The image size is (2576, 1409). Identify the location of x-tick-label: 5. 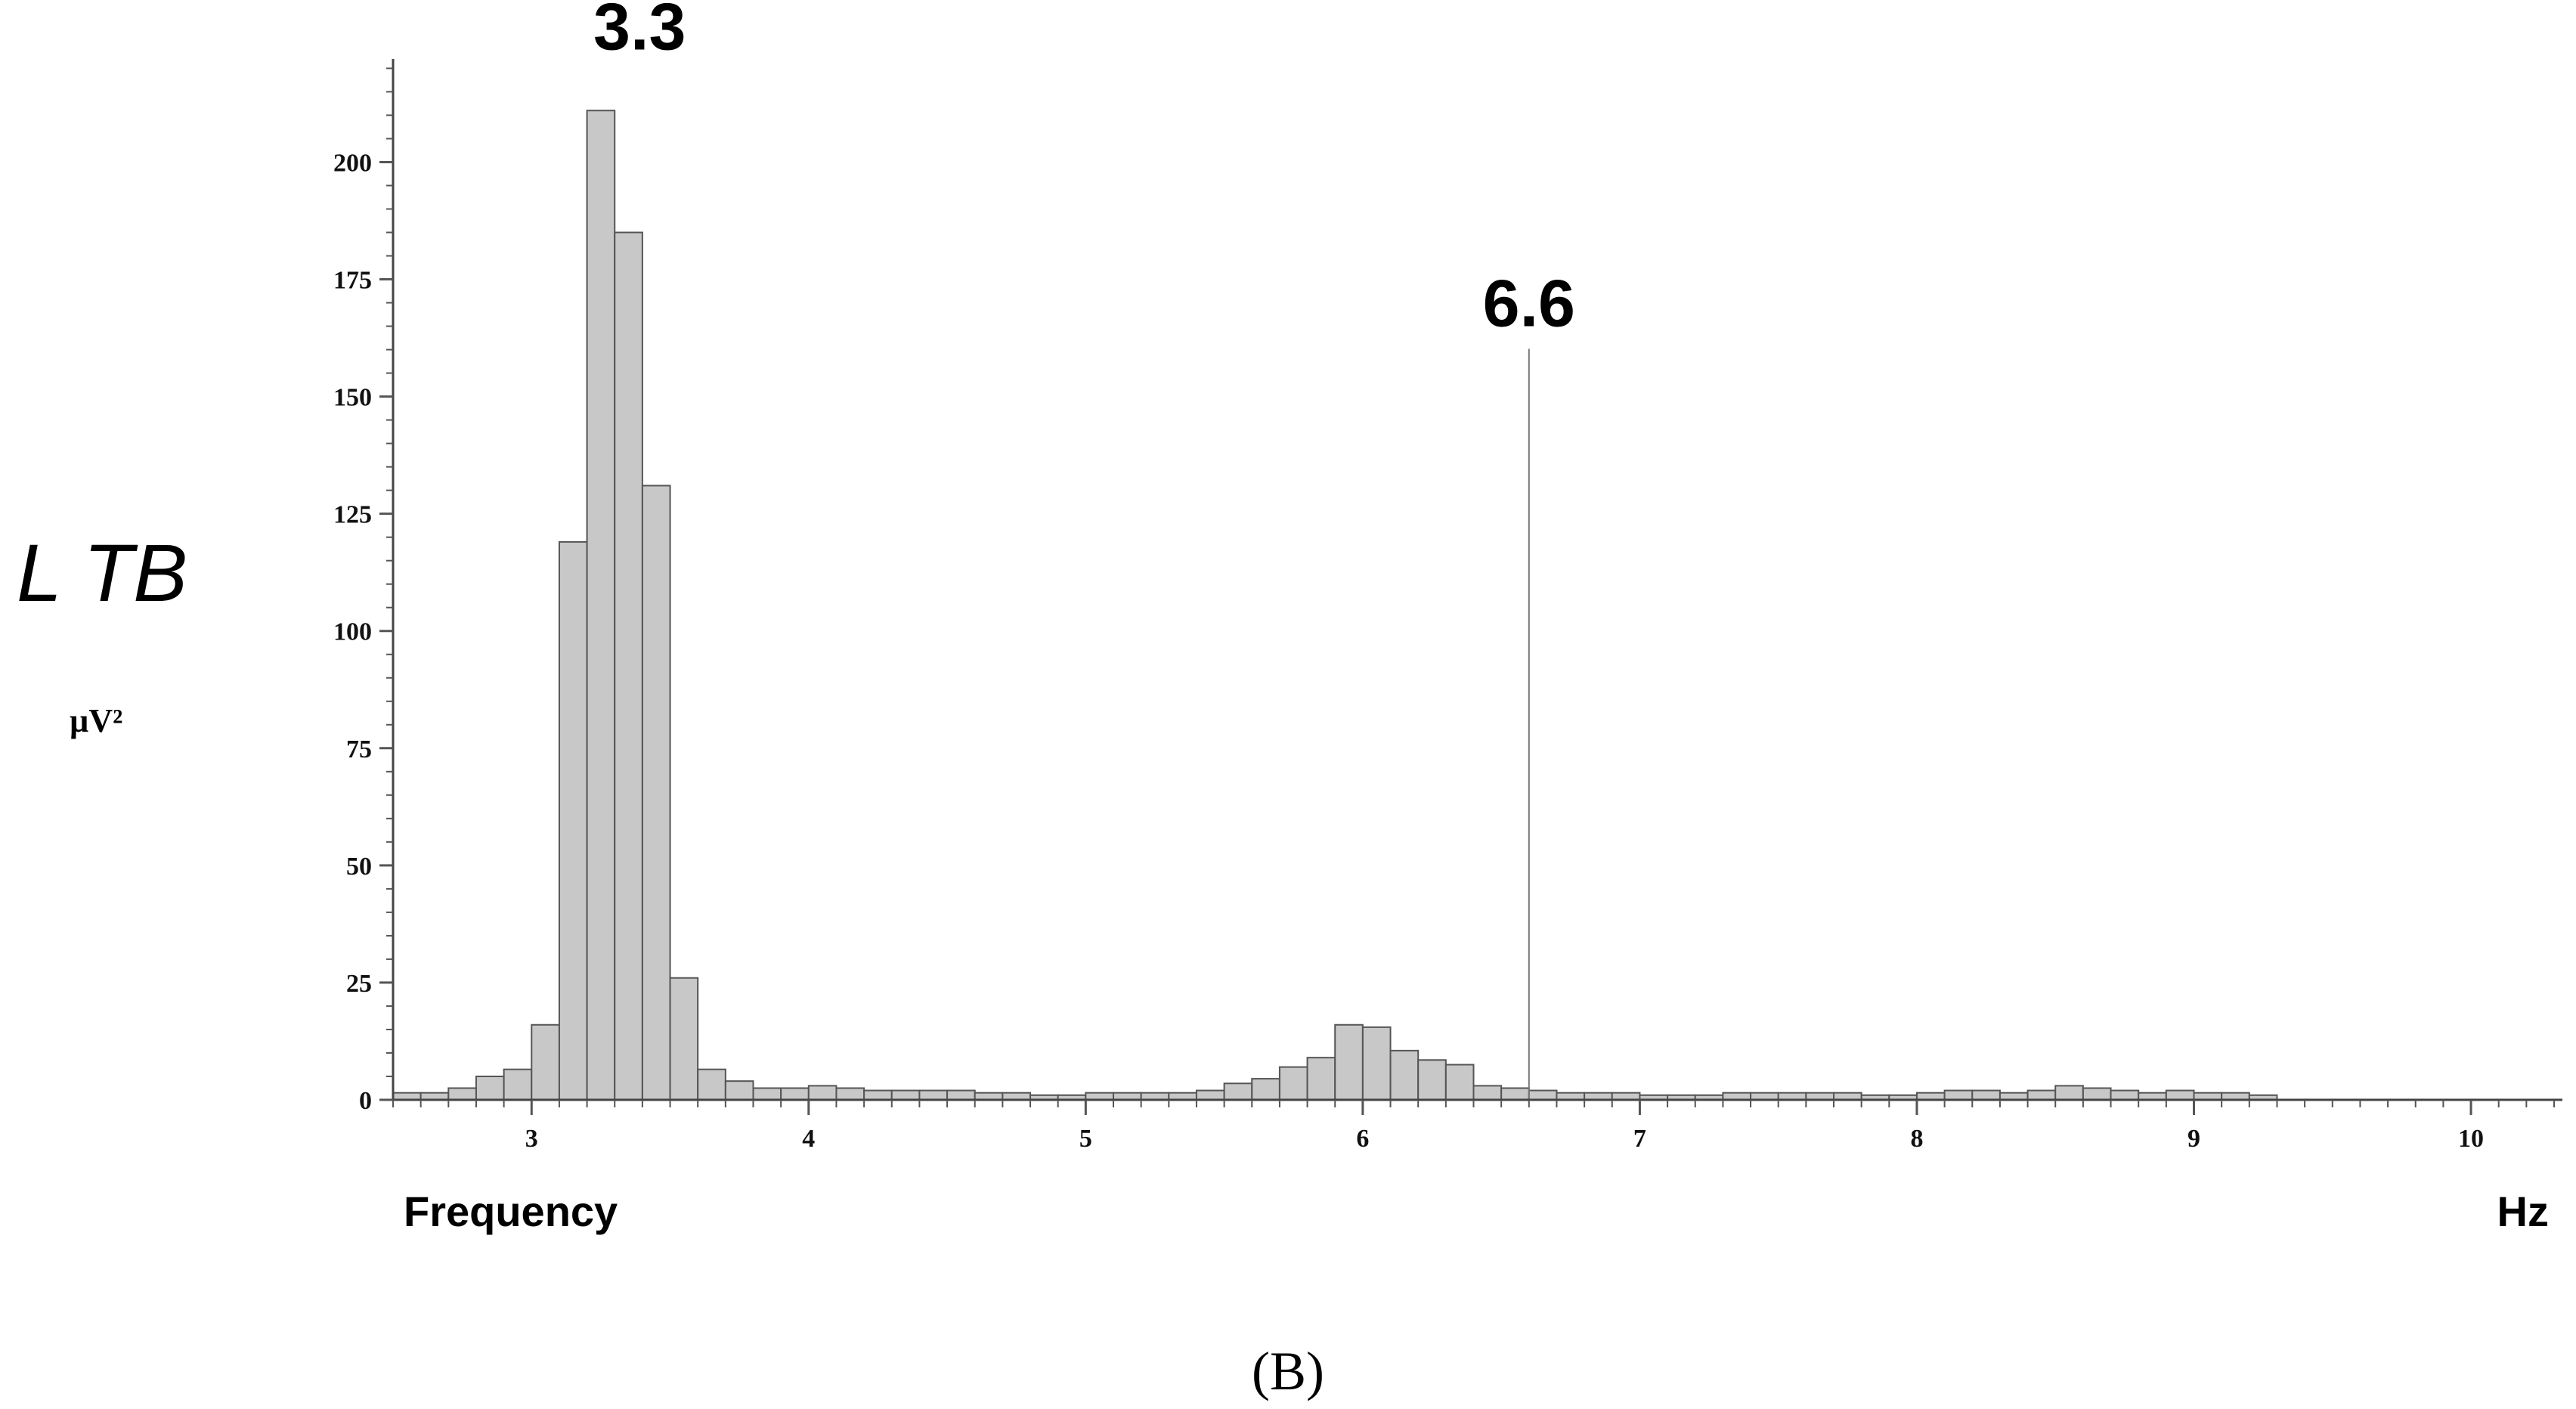
(1085, 1139).